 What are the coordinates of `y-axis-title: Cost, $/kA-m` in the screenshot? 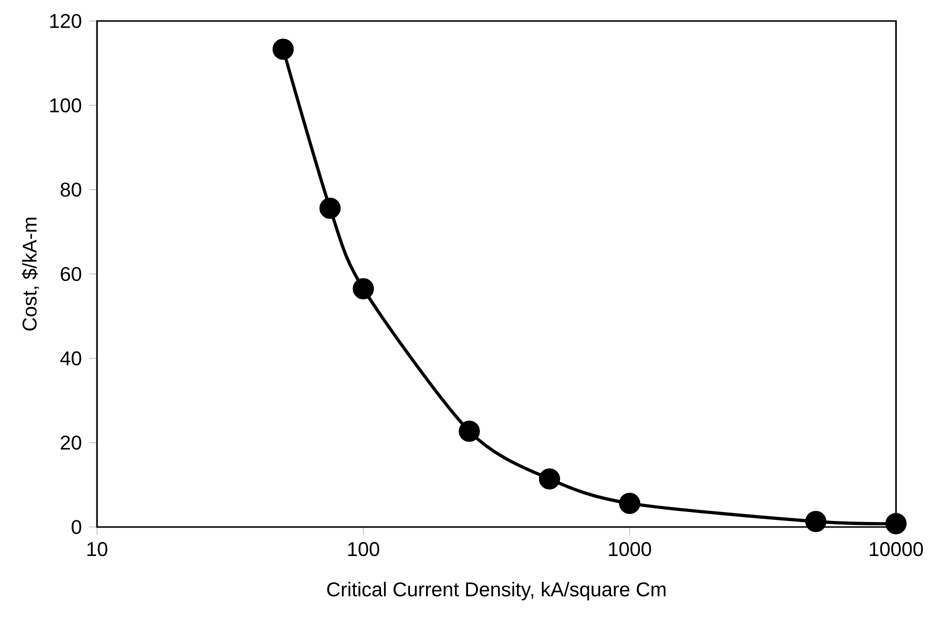 It's located at (31, 274).